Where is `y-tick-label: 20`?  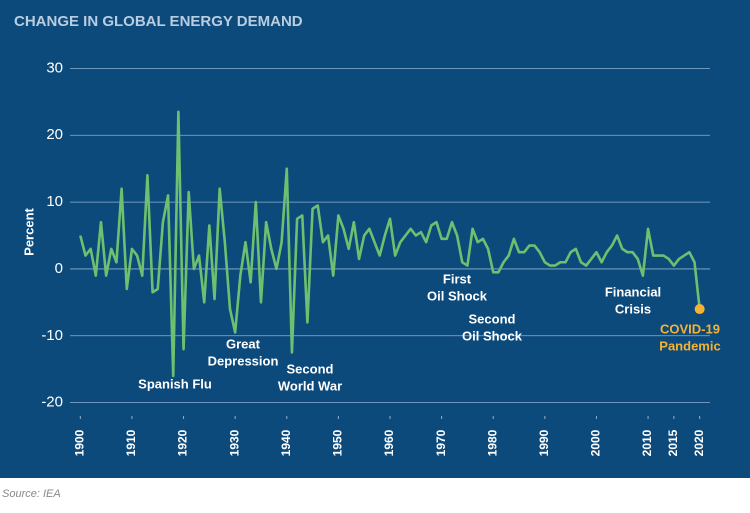
y-tick-label: 20 is located at coordinates (54, 134).